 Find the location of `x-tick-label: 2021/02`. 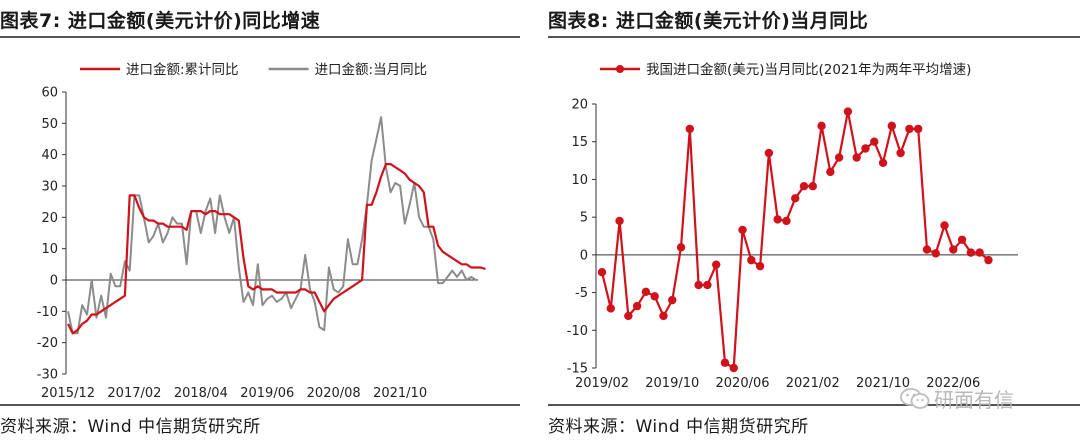

x-tick-label: 2021/02 is located at coordinates (813, 383).